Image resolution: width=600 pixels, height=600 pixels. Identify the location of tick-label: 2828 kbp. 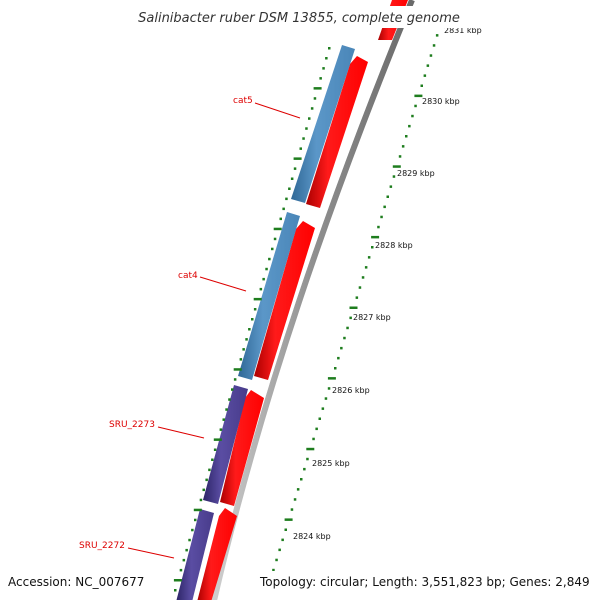
(394, 245).